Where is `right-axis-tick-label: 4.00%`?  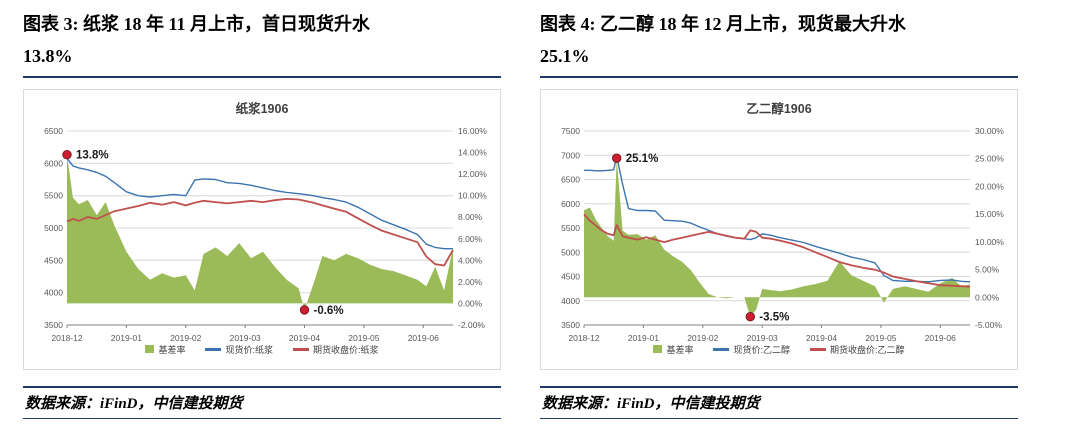
right-axis-tick-label: 4.00% is located at coordinates (470, 260).